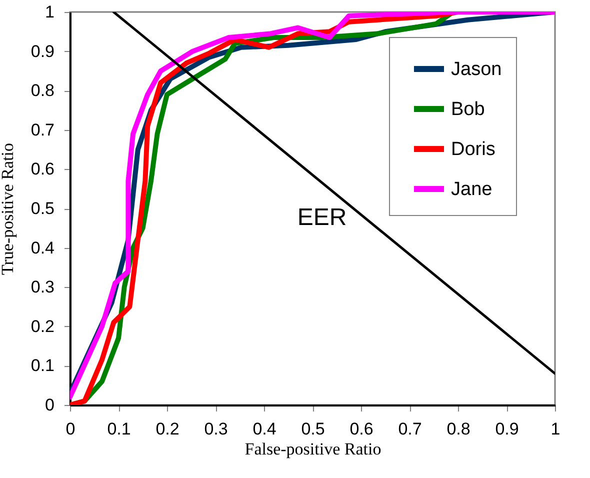 The height and width of the screenshot is (478, 590). I want to click on x-tick-label: 0.7, so click(410, 429).